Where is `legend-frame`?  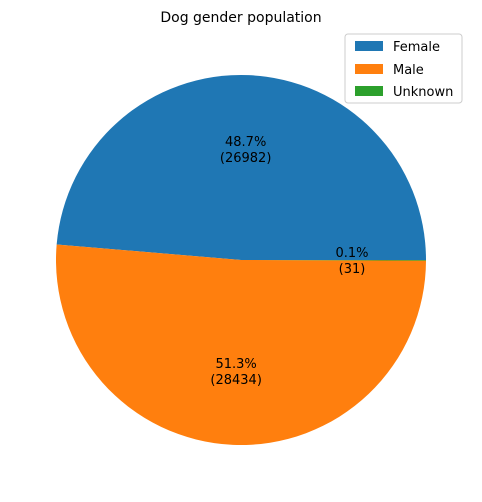
legend-frame is located at coordinates (403, 68).